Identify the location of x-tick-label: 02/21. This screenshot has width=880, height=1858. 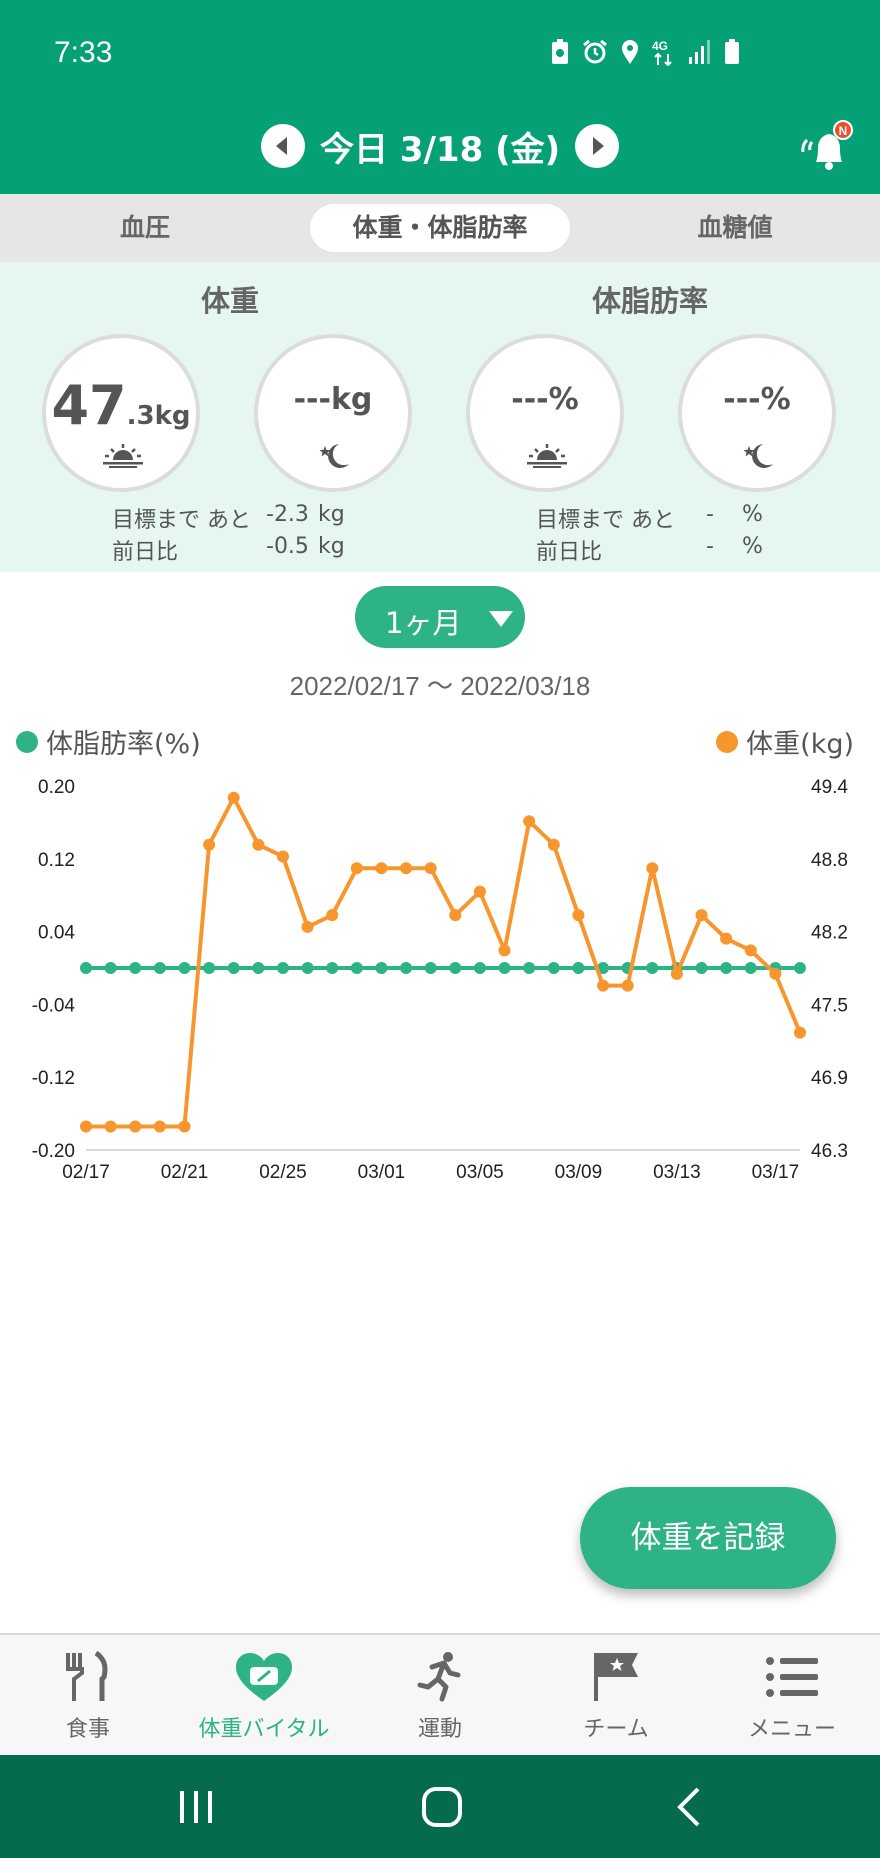
(185, 1172).